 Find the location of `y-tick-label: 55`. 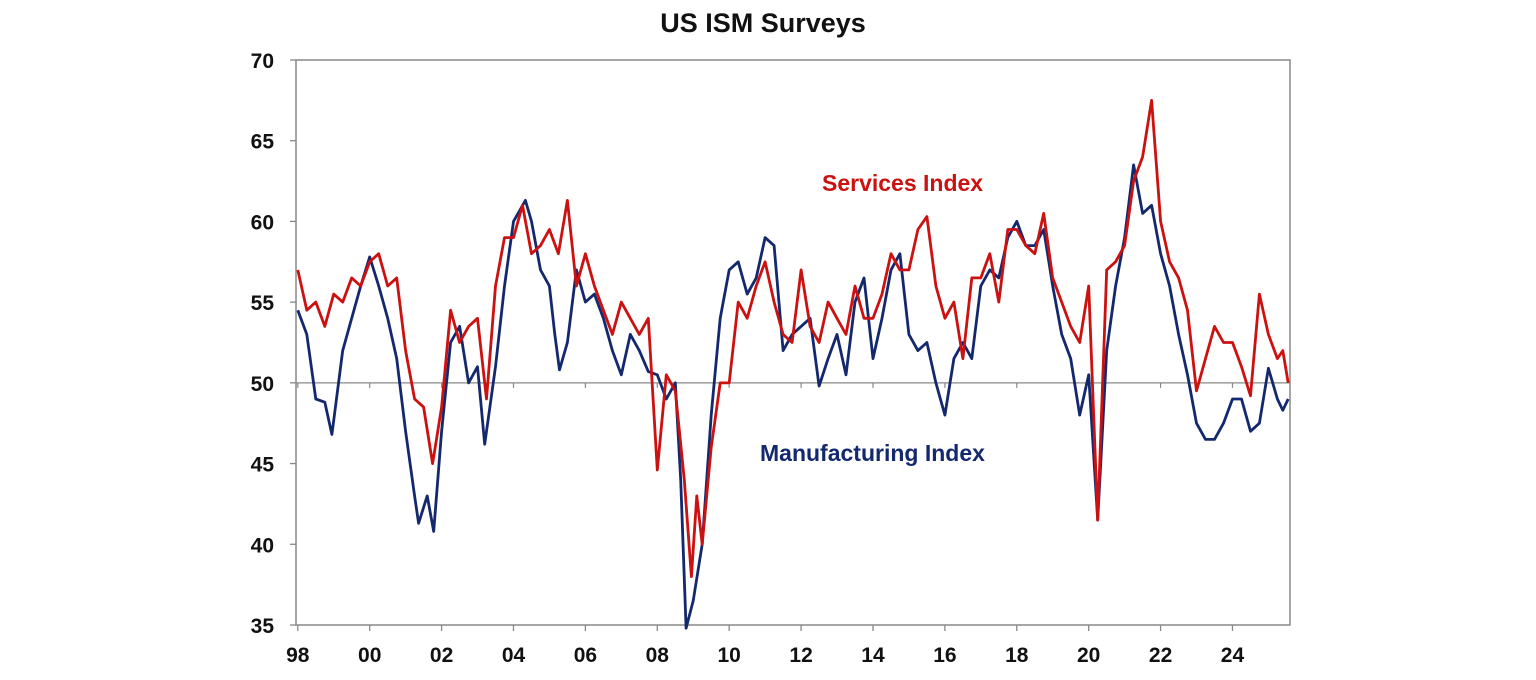

y-tick-label: 55 is located at coordinates (263, 303).